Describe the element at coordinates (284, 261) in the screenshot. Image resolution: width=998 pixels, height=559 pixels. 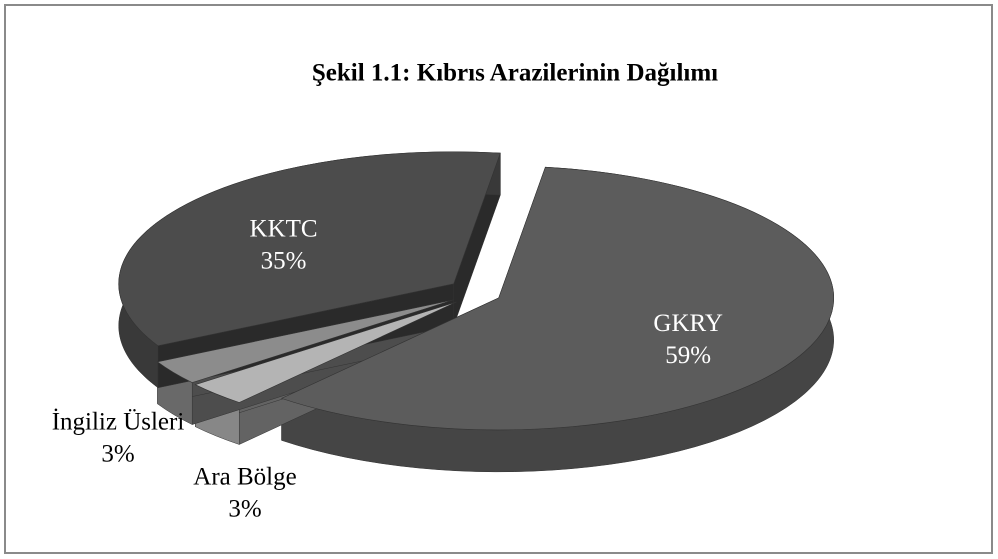
I see `data-label-value: 35%` at that location.